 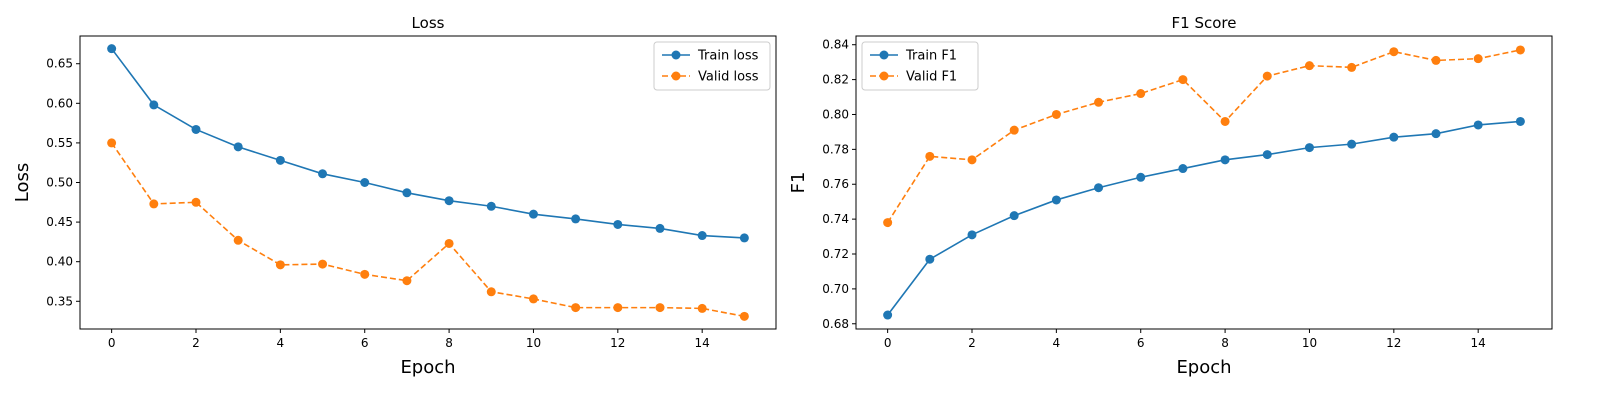 I want to click on y-tick-label: 0.70, so click(x=835, y=289).